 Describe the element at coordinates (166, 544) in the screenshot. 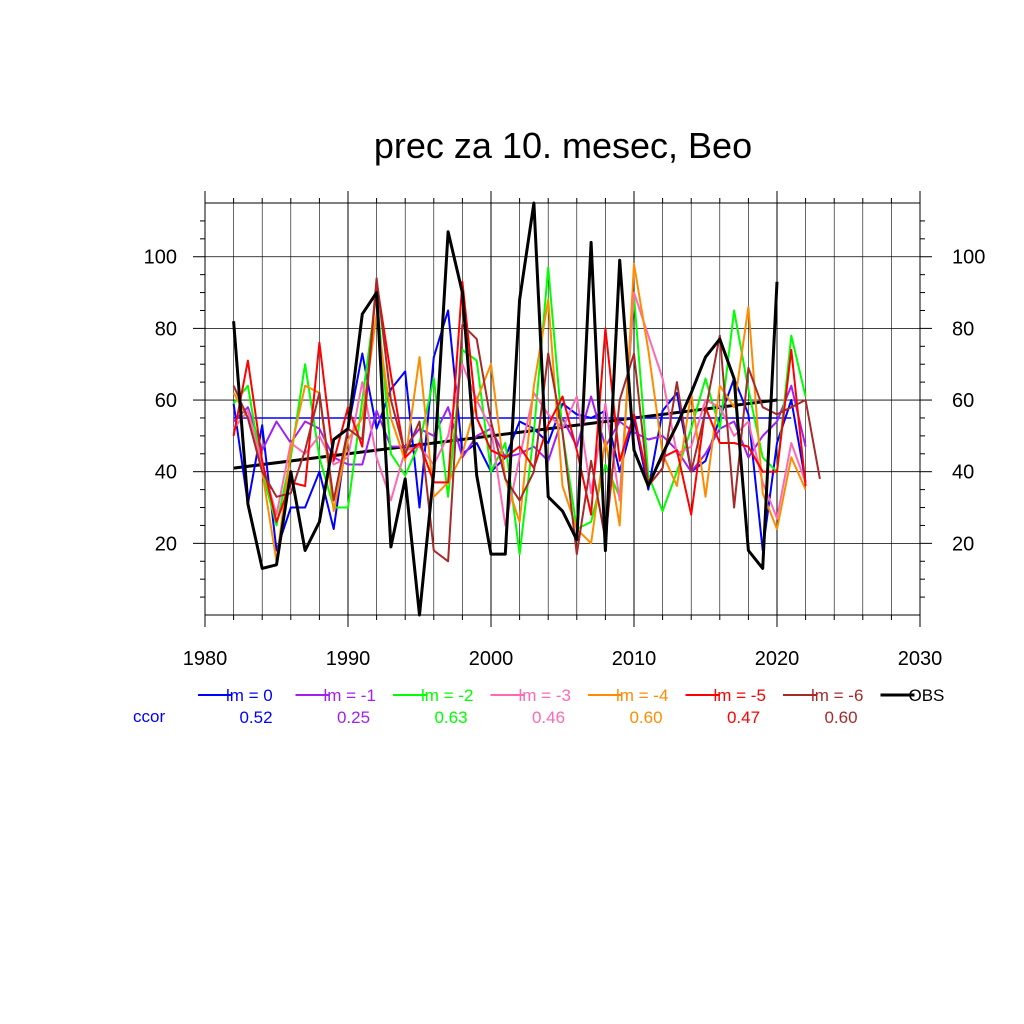

I see `y-tick-label-left: 20` at that location.